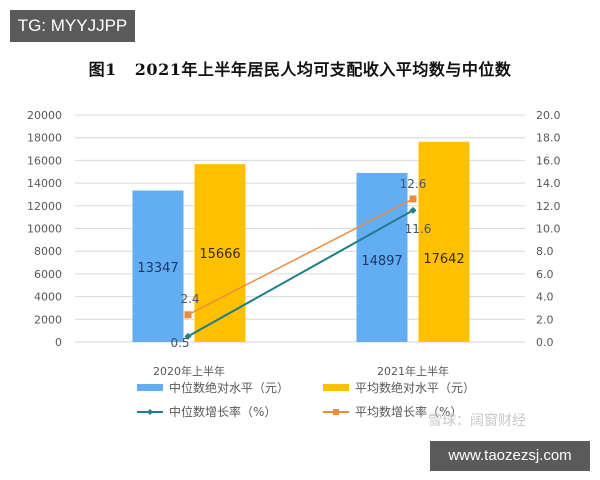  Describe the element at coordinates (413, 371) in the screenshot. I see `category-label: 2021年上半年` at that location.